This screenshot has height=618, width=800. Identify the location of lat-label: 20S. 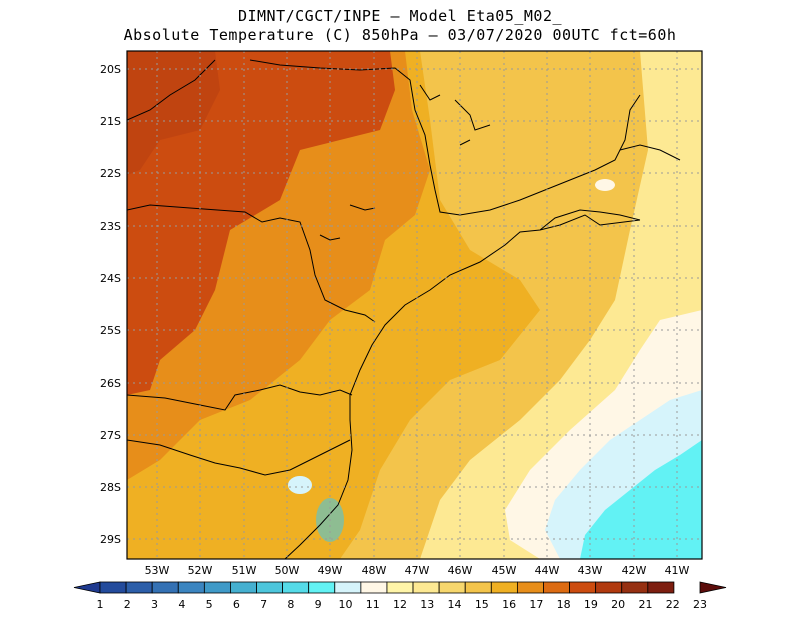
(110, 69).